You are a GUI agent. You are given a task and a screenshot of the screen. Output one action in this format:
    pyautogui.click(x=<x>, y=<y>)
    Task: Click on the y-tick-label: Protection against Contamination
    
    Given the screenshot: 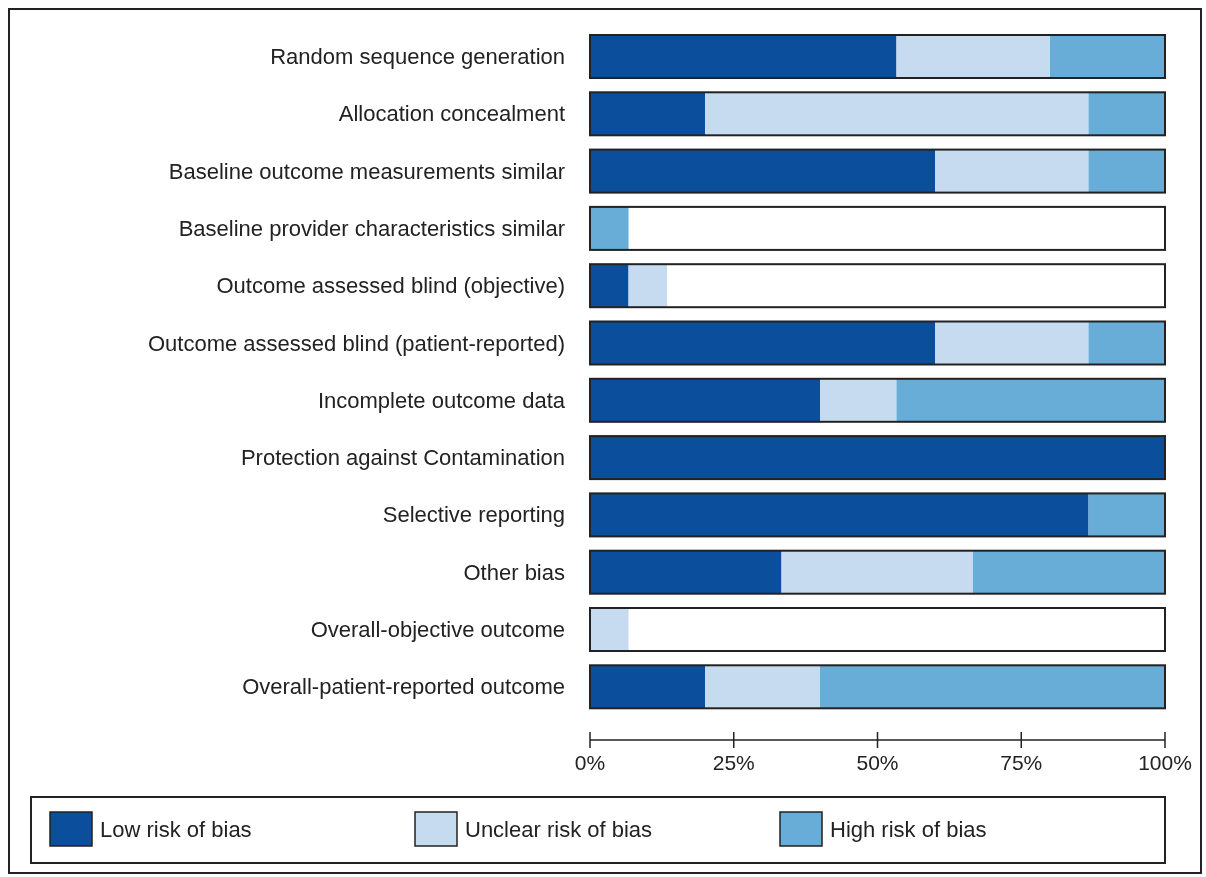 What is the action you would take?
    pyautogui.click(x=402, y=458)
    